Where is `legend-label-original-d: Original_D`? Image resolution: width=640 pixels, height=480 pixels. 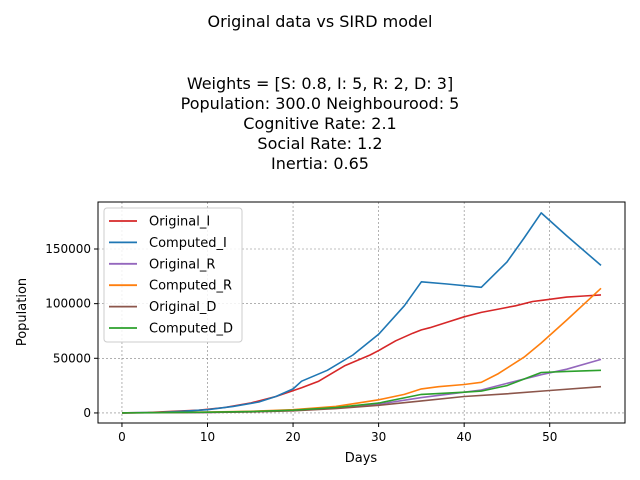
legend-label-original-d: Original_D is located at coordinates (182, 307).